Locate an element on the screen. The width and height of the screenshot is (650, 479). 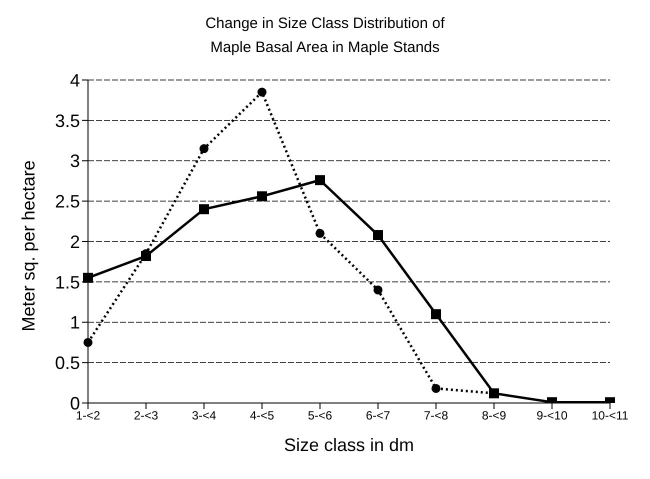
x-tick-label: 1-<2 is located at coordinates (88, 415).